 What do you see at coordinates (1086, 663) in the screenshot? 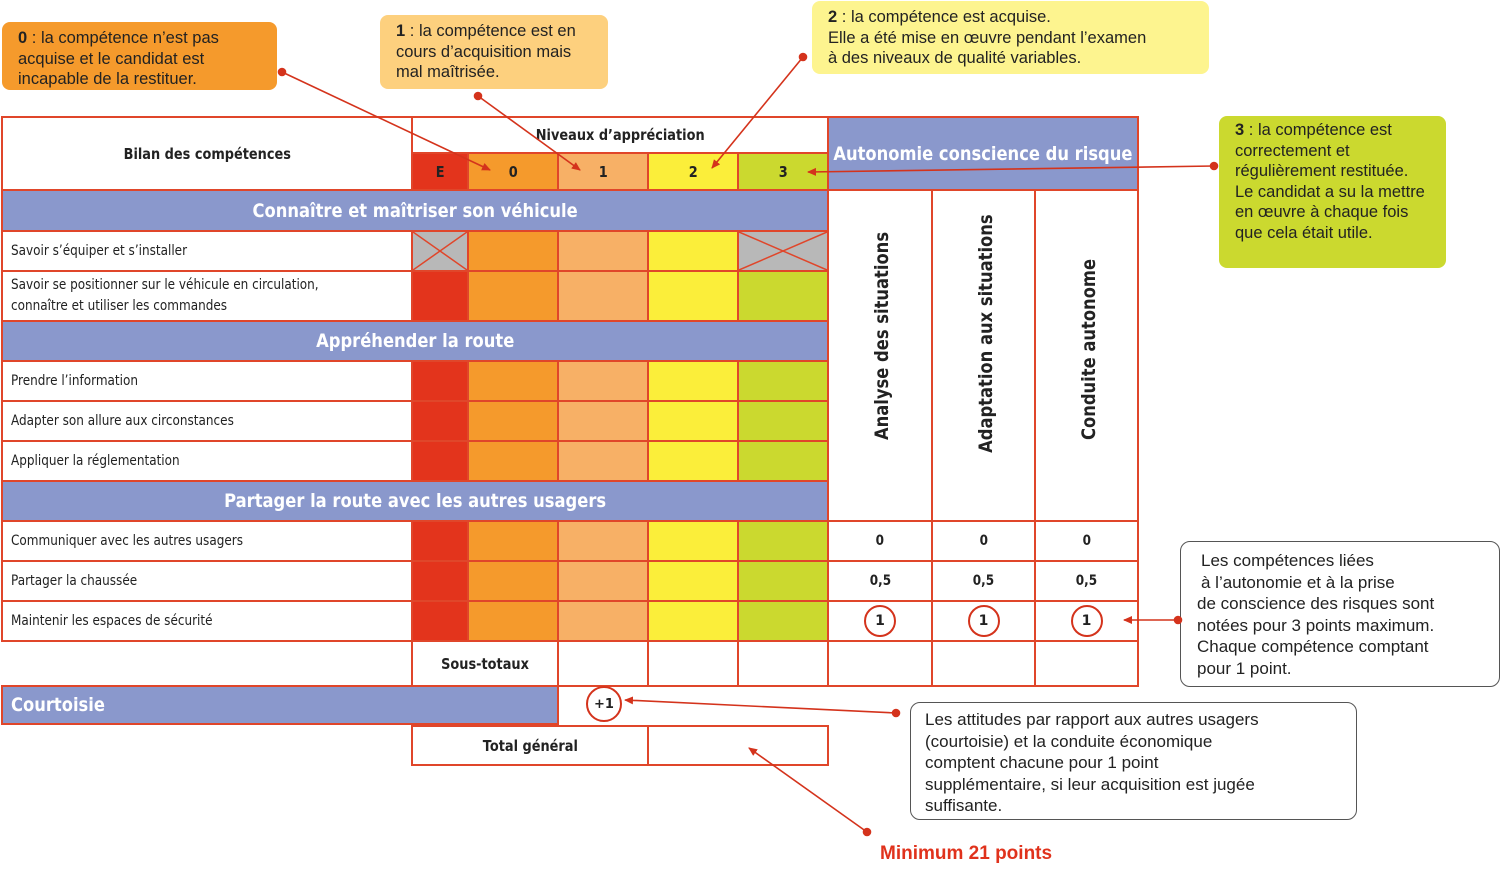
I see `sous-total-cell` at bounding box center [1086, 663].